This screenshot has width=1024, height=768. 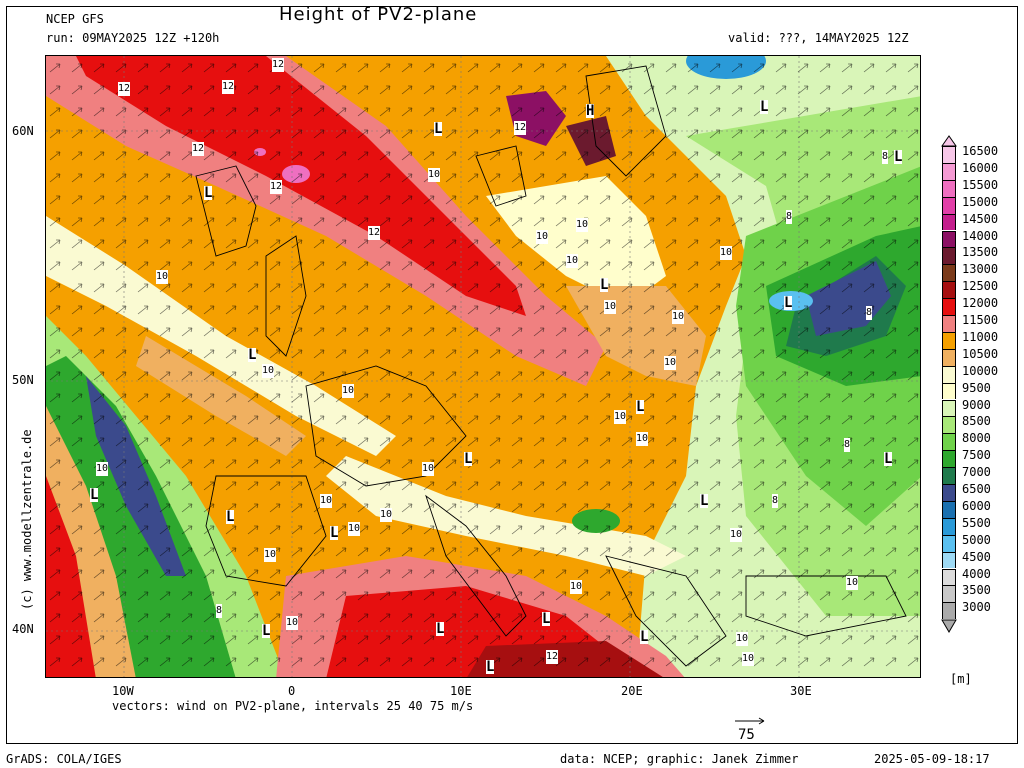 I want to click on legend-level-label: 8000, so click(x=976, y=438).